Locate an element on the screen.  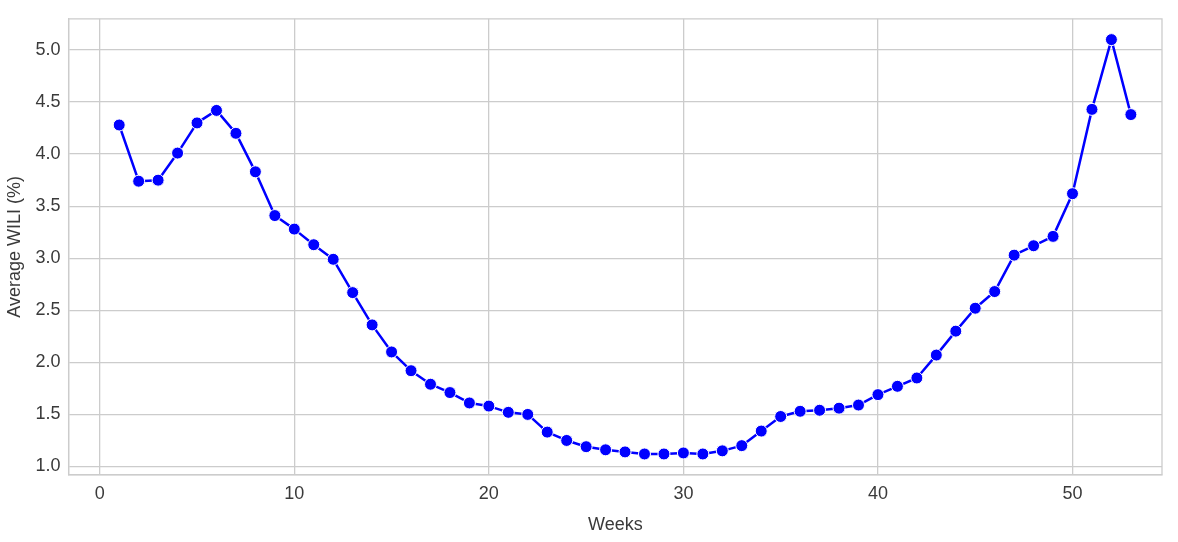
x-tick-label: 20 is located at coordinates (488, 492).